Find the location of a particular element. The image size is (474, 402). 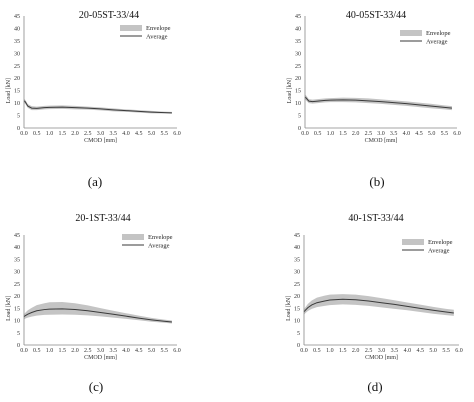

chart-title: 40-05ST-33/44 is located at coordinates (376, 15).